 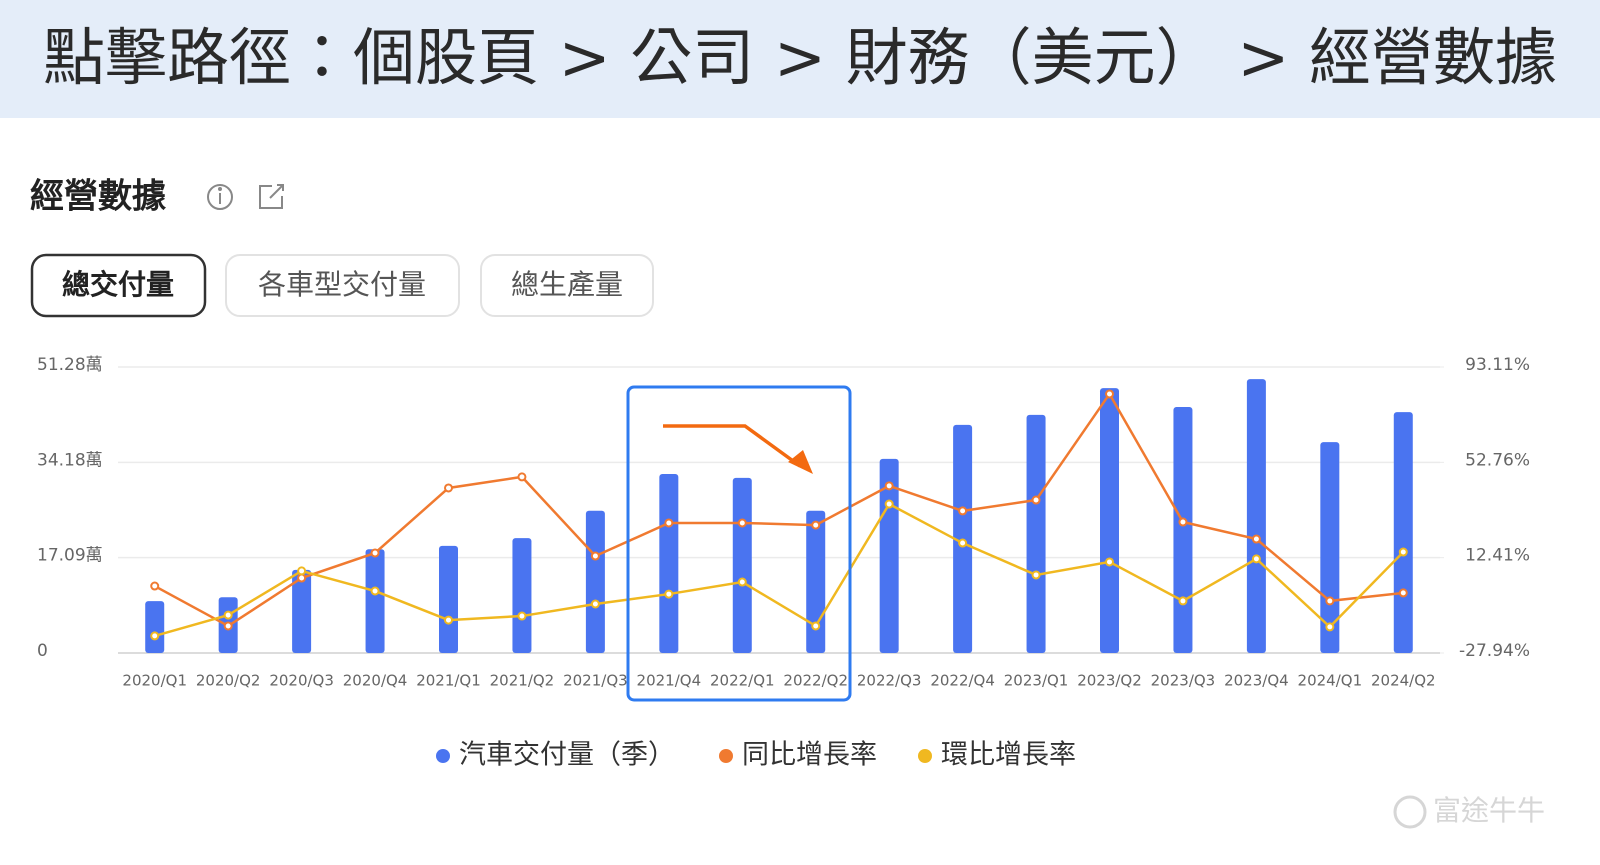 I want to click on y2-tick-label: 12.41%, so click(x=1497, y=556).